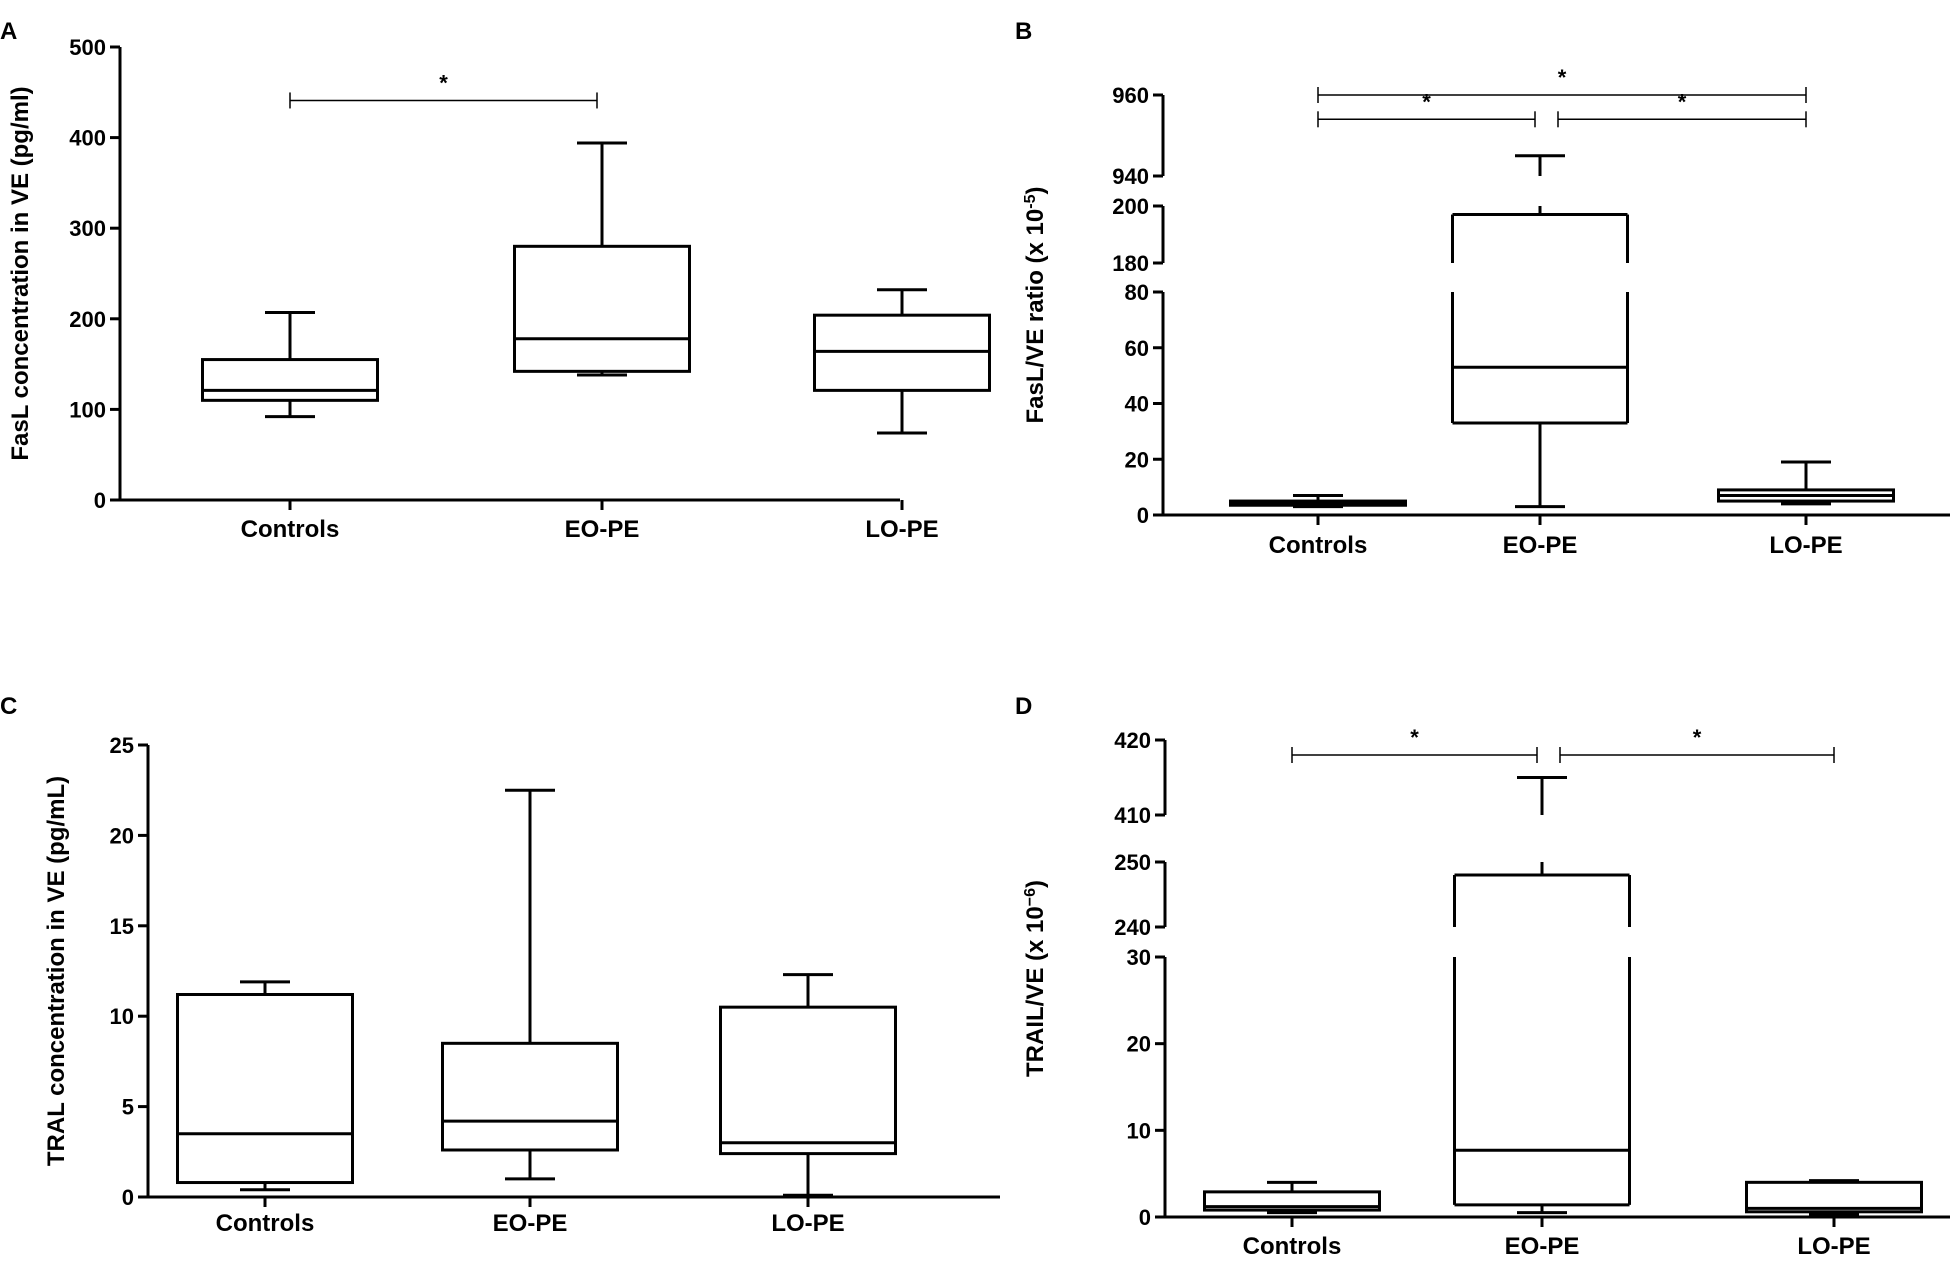  What do you see at coordinates (87, 47) in the screenshot?
I see `y-tick-label: 500` at bounding box center [87, 47].